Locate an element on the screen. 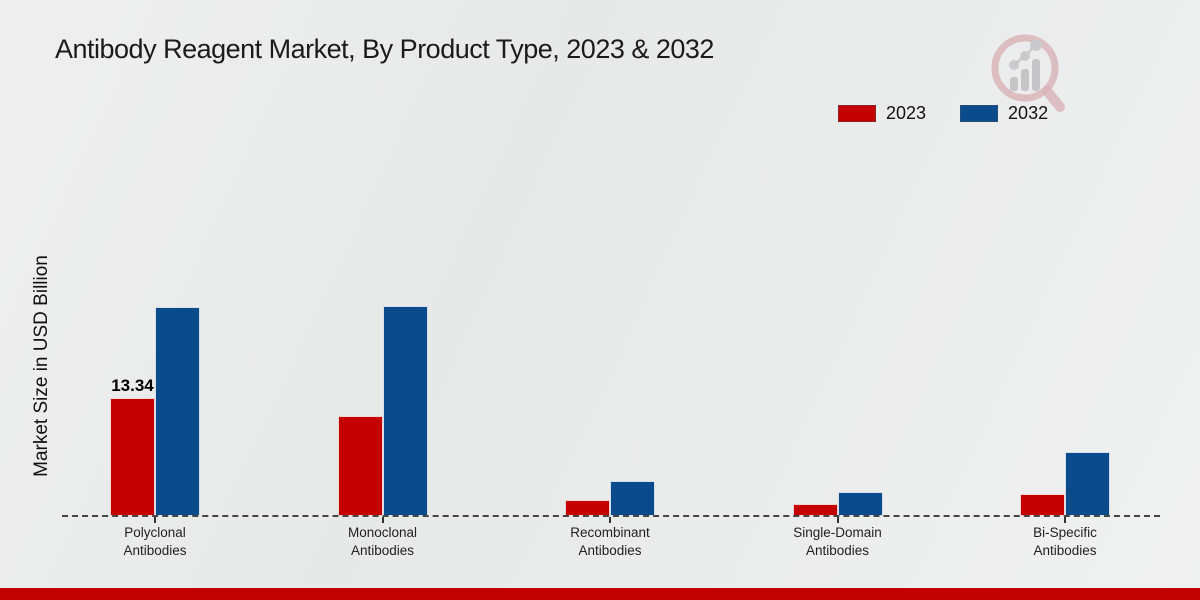 The height and width of the screenshot is (600, 1200). category-label: Monoclonal Antibodies is located at coordinates (382, 541).